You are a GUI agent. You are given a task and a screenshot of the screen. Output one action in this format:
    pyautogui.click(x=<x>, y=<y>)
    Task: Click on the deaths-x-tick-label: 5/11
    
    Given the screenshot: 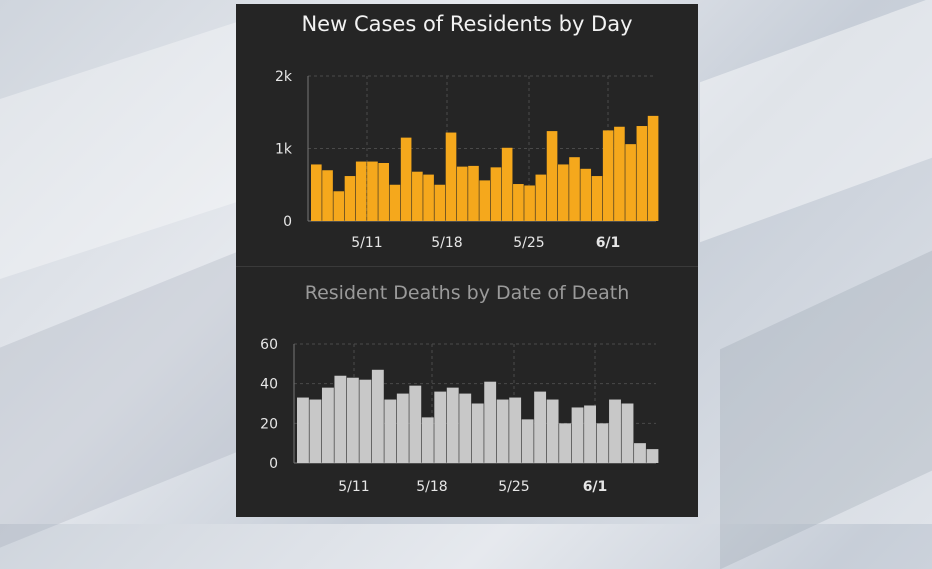 What is the action you would take?
    pyautogui.click(x=353, y=487)
    